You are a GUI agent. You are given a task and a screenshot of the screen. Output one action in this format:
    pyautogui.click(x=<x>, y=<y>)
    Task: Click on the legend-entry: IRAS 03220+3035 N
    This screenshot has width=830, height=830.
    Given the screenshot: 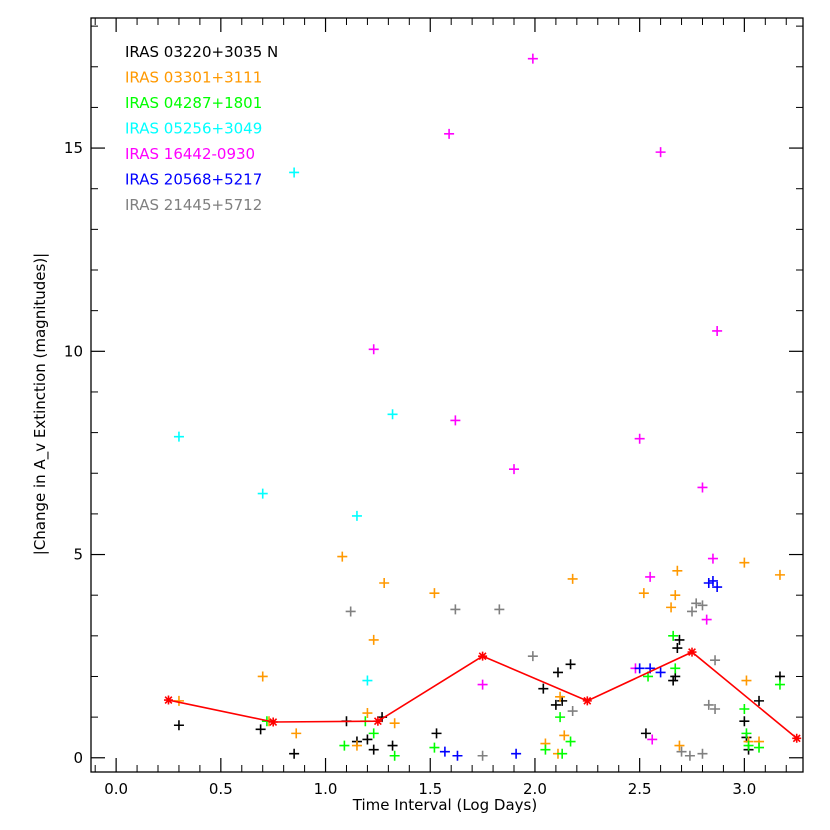 What is the action you would take?
    pyautogui.click(x=201, y=52)
    